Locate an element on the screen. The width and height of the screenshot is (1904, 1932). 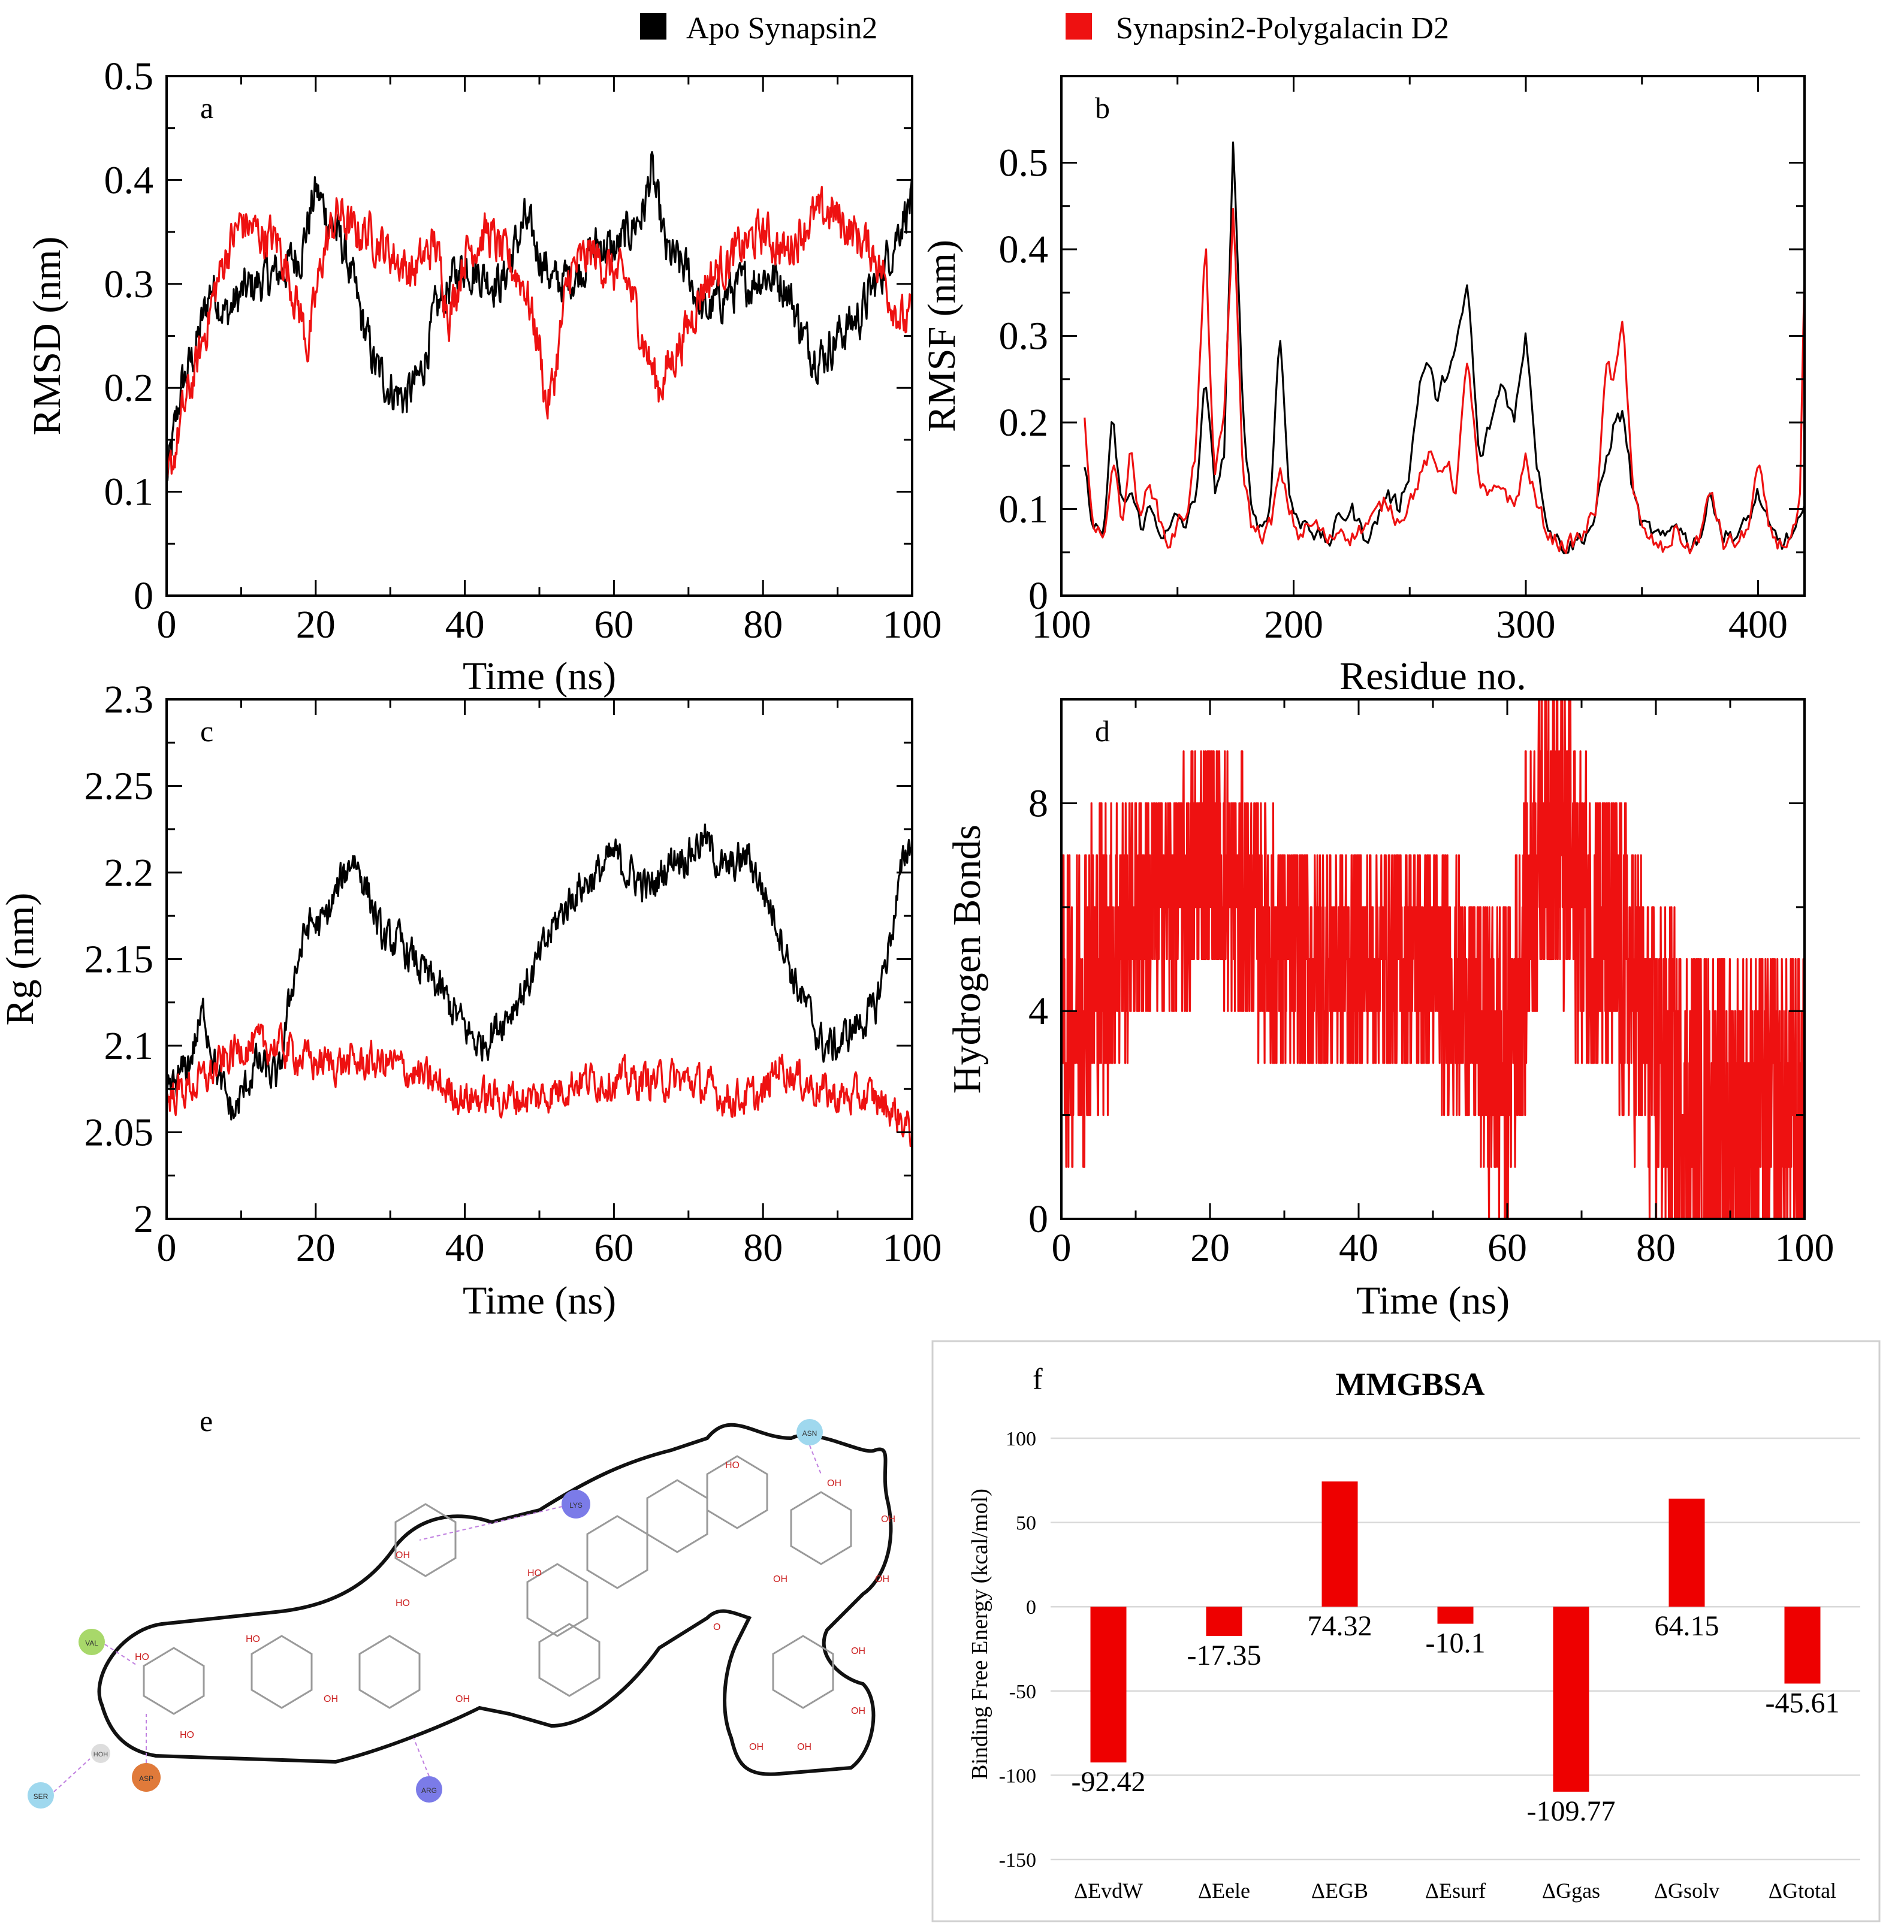
y-axis-title: RMSF (nm) is located at coordinates (942, 336).